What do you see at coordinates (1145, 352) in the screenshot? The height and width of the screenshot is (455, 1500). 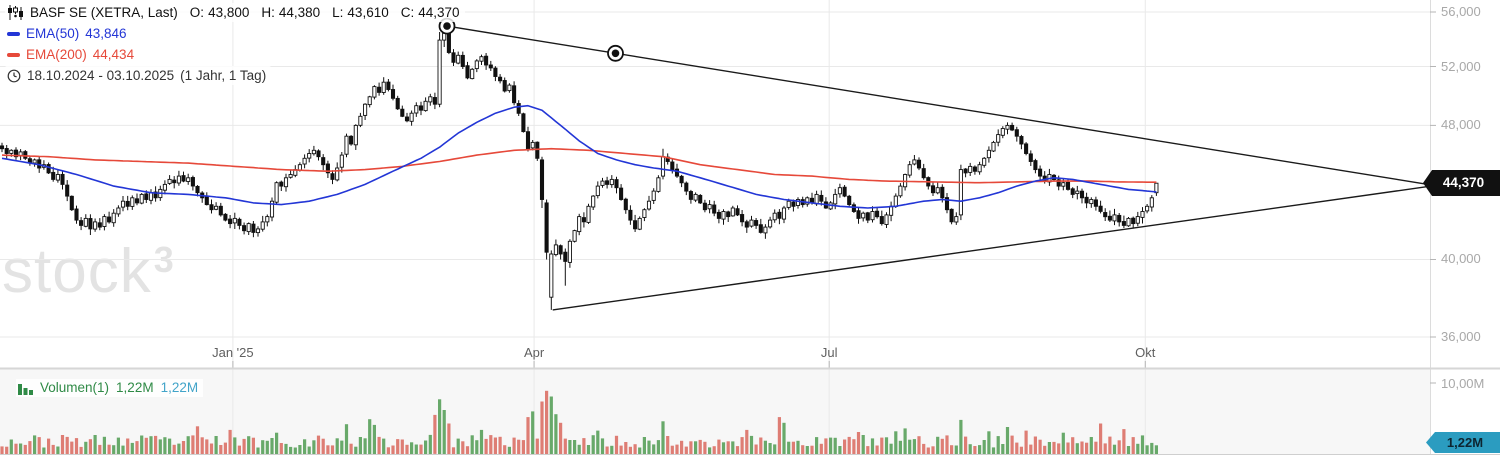 I see `time-axis-tick-label: Okt` at bounding box center [1145, 352].